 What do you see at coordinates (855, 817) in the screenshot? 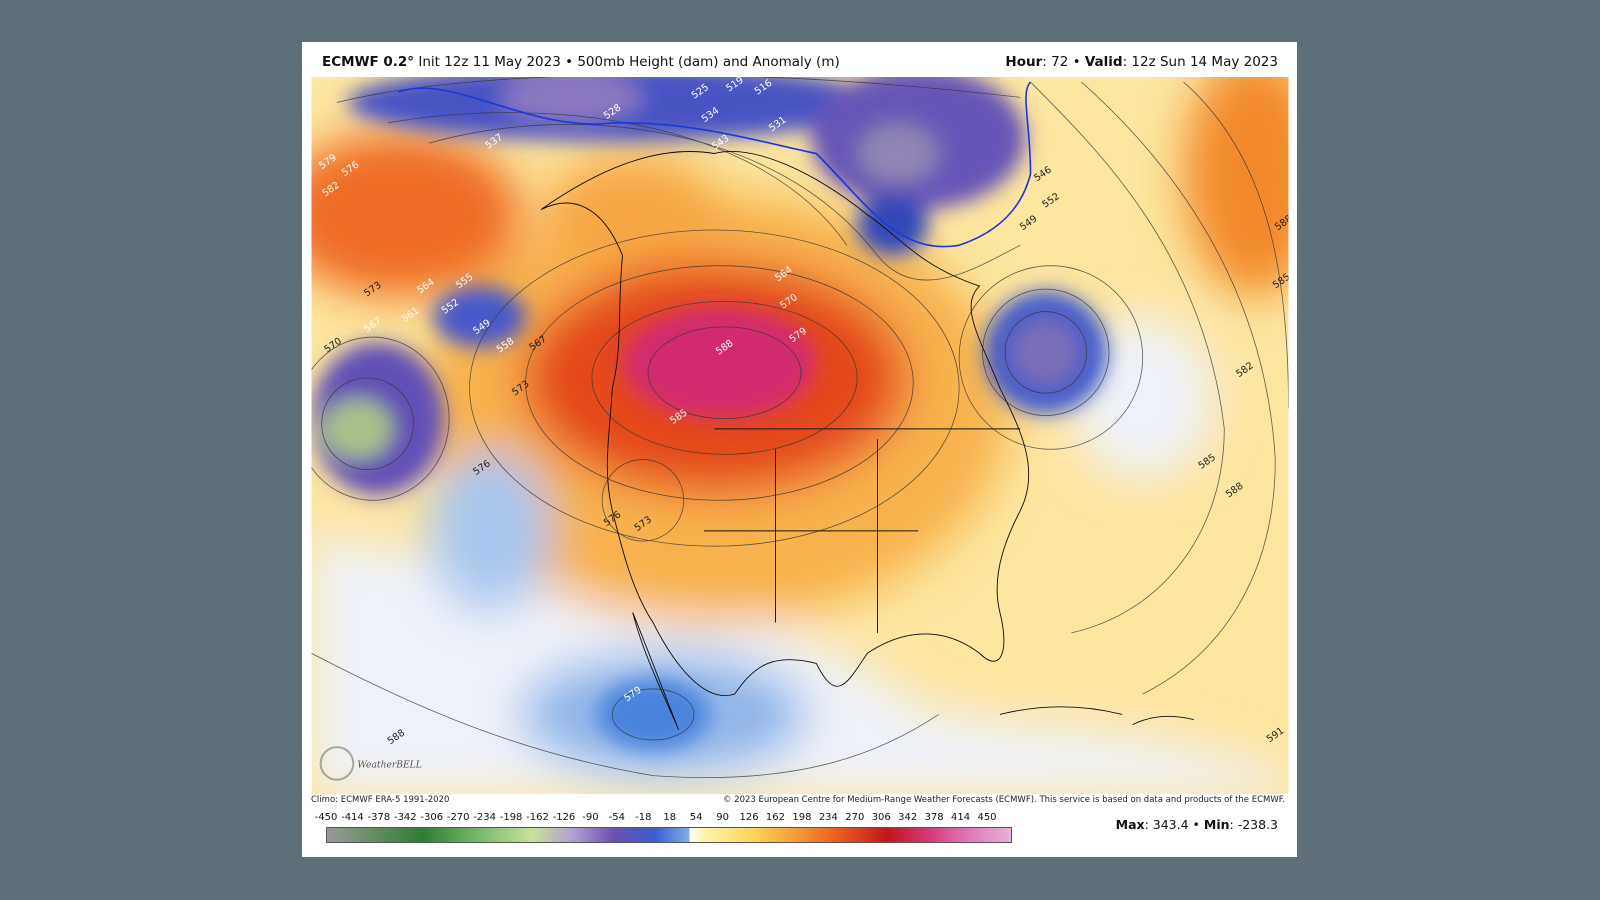
I see `colorbar-label: 270` at bounding box center [855, 817].